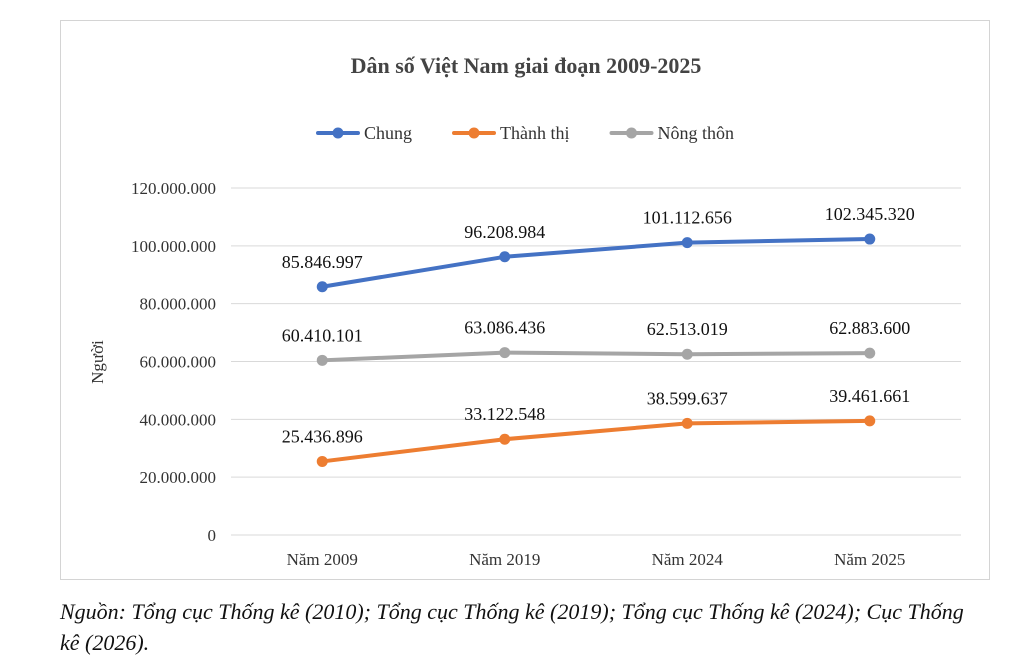 The width and height of the screenshot is (1032, 667). Describe the element at coordinates (526, 65) in the screenshot. I see `chart-title: Dân số Việt Nam giai đoạn 2009-2025` at that location.